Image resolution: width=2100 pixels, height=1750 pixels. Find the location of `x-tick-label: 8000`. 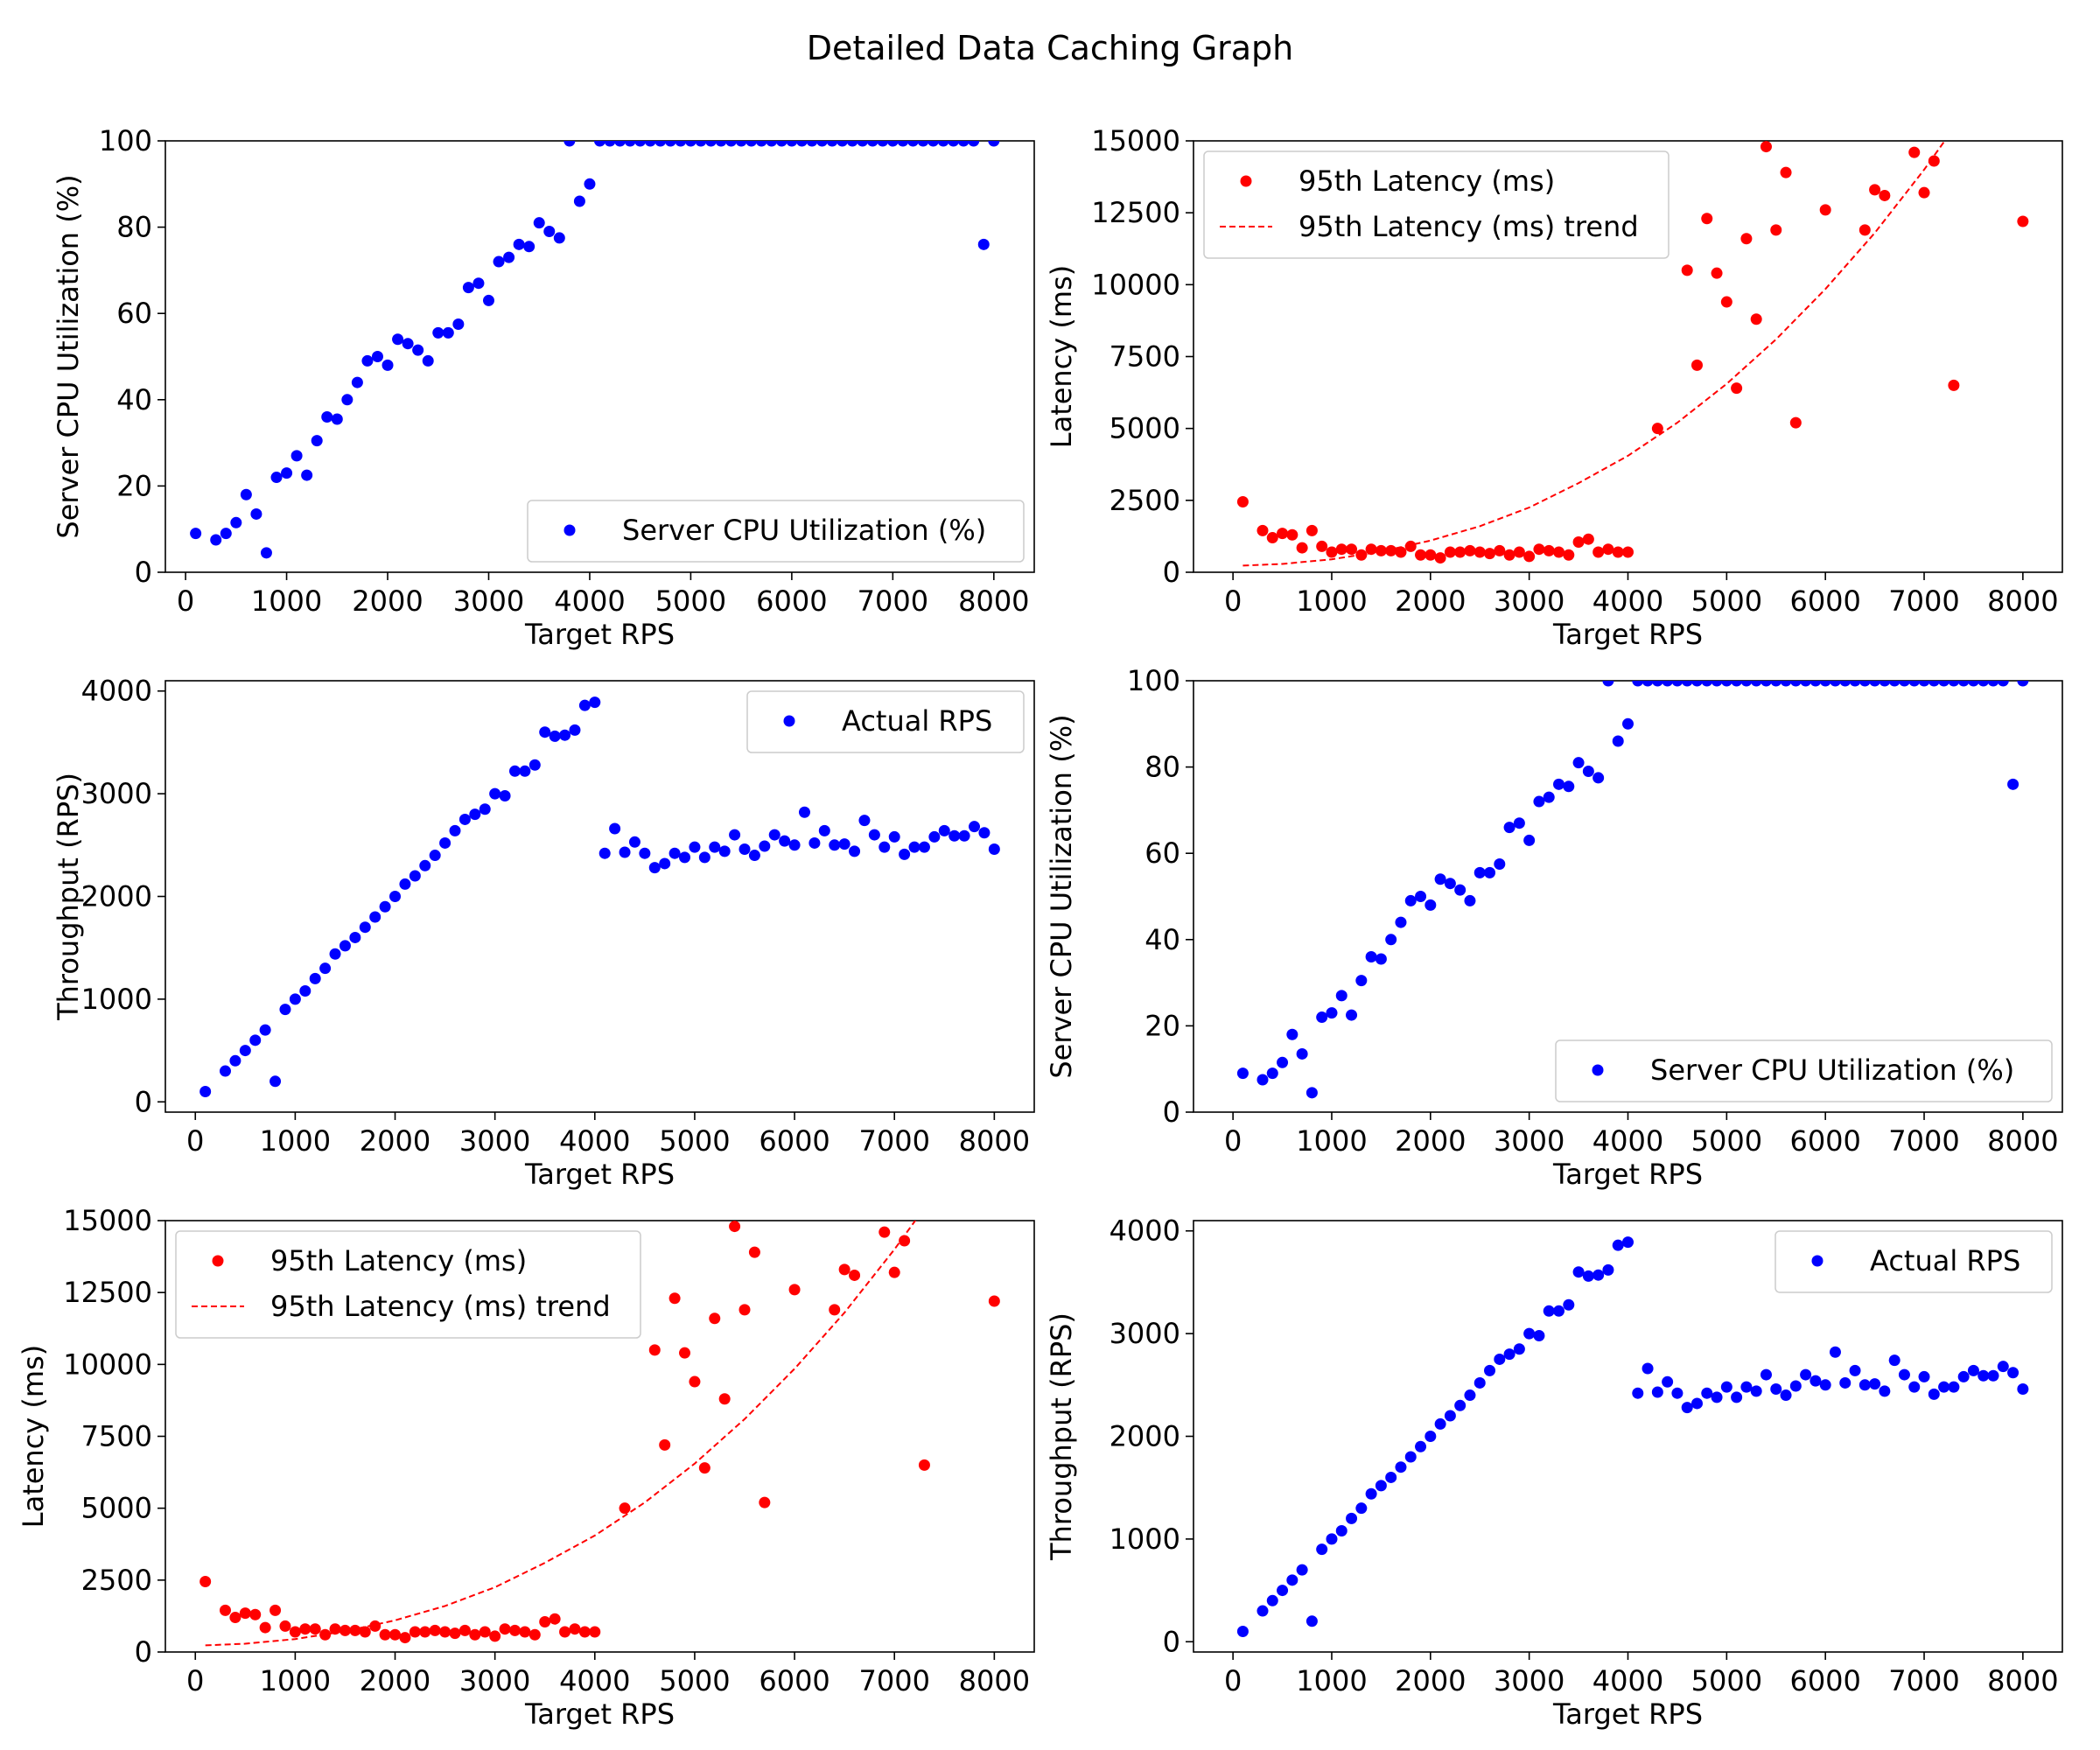

x-tick-label: 8000 is located at coordinates (994, 1141).